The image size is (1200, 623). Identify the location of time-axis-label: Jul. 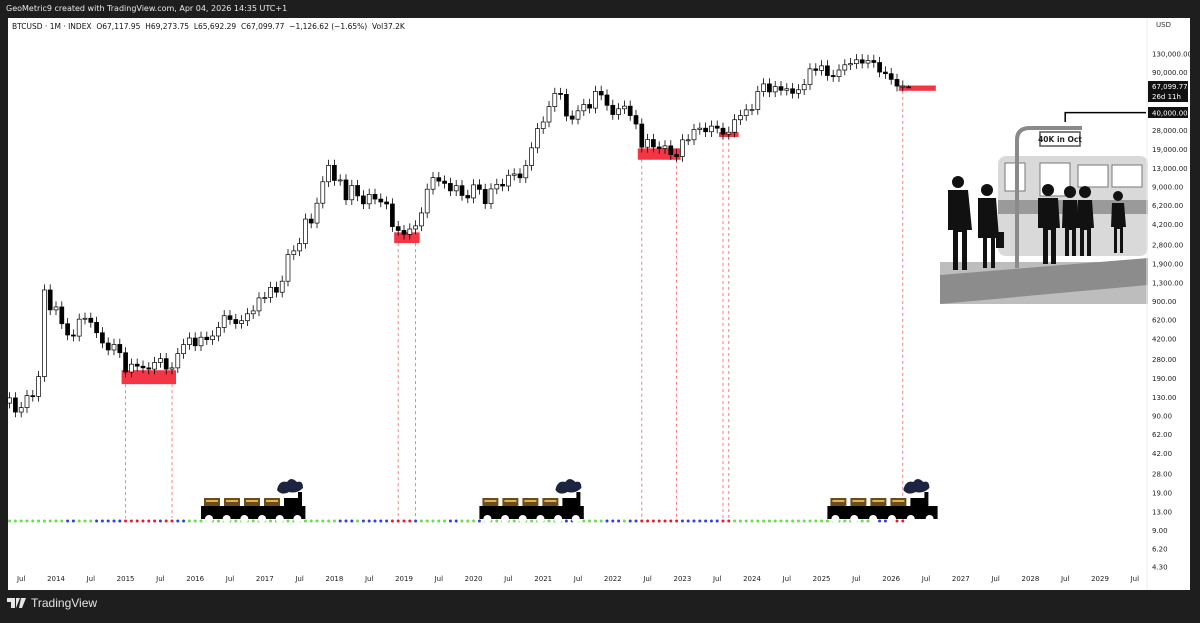
(369, 579).